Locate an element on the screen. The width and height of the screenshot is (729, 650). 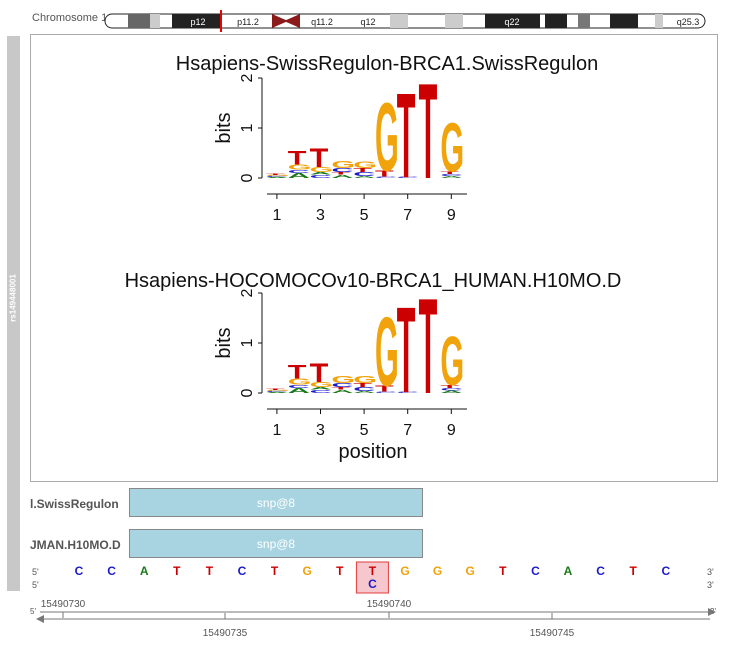
x-axis-label: position is located at coordinates (373, 452).